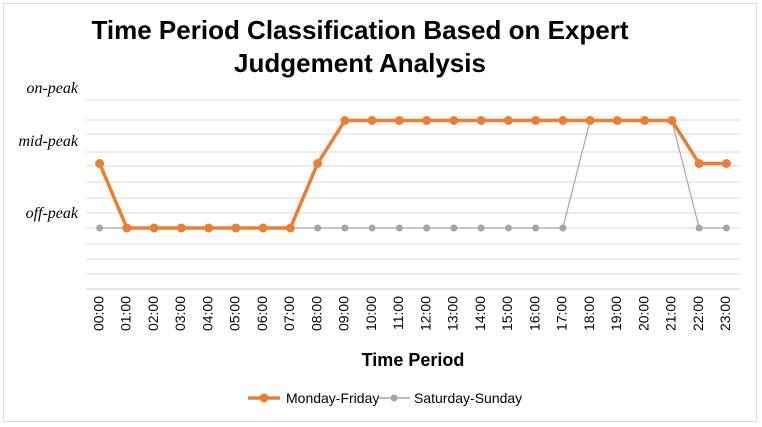  I want to click on x-tick-label: 14:00, so click(480, 313).